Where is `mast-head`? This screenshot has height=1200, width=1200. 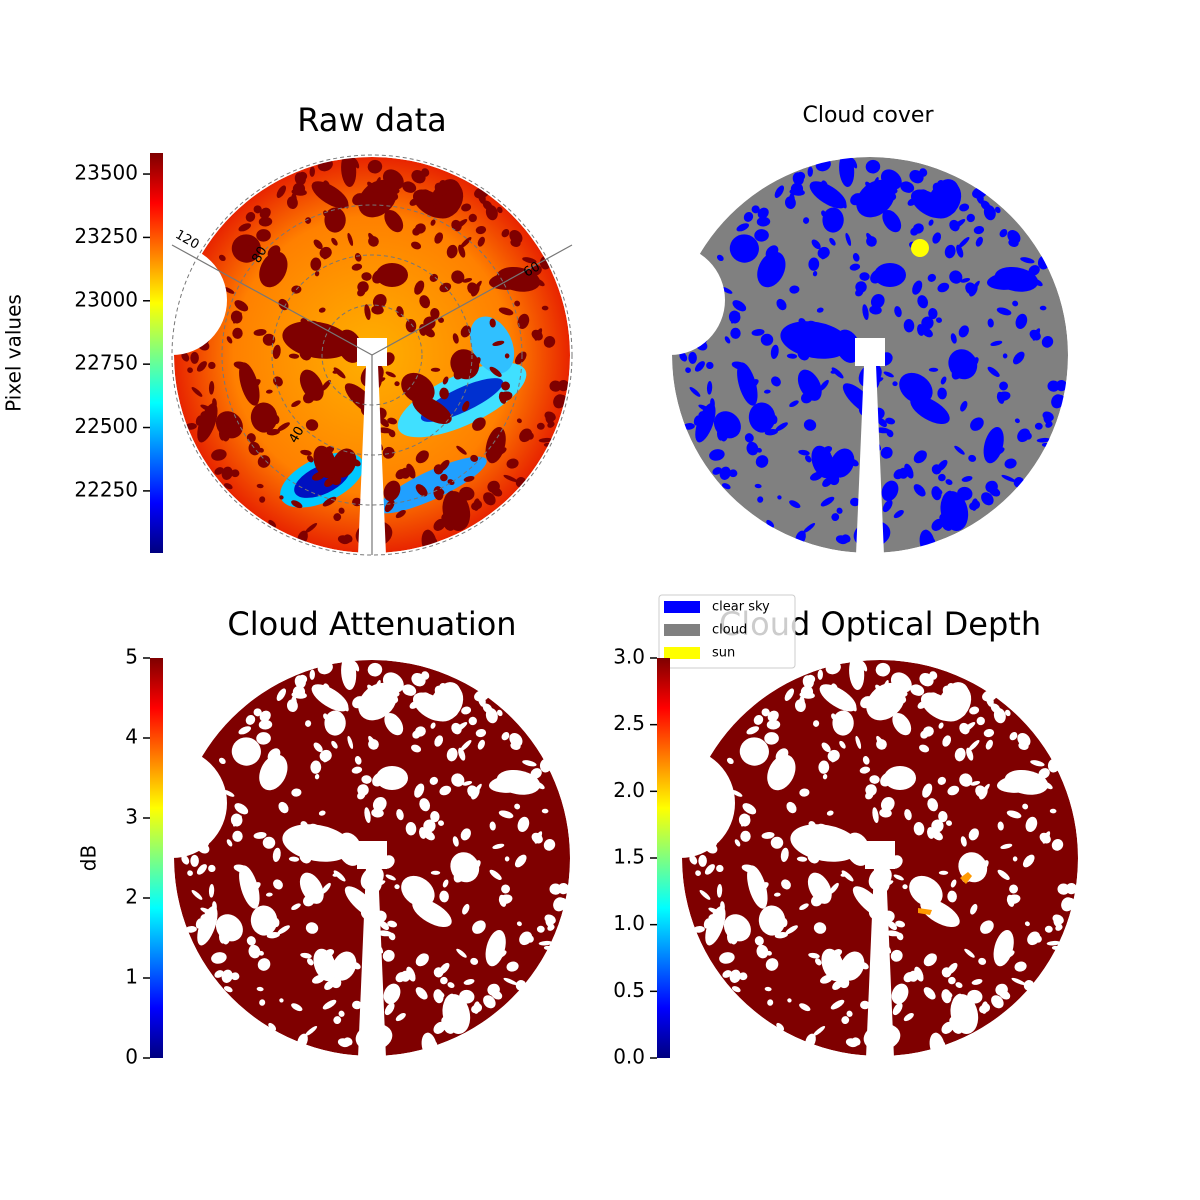 mast-head is located at coordinates (372, 855).